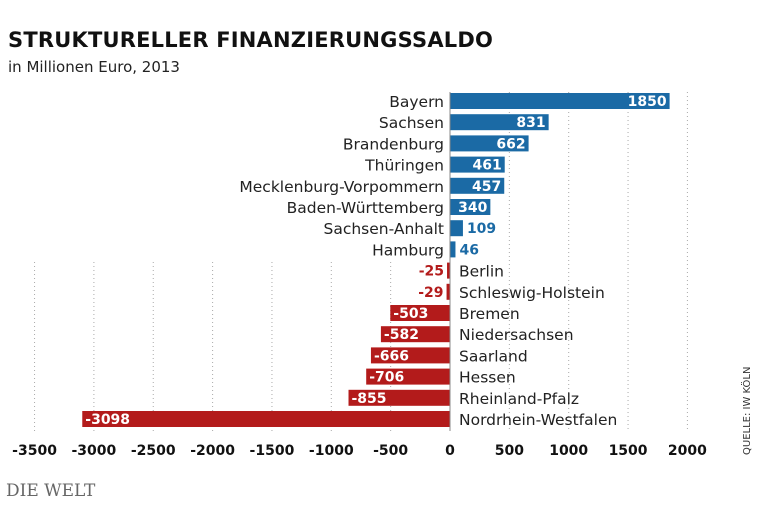 This screenshot has width=768, height=512. Describe the element at coordinates (272, 451) in the screenshot. I see `x-tick-label: -1500` at that location.